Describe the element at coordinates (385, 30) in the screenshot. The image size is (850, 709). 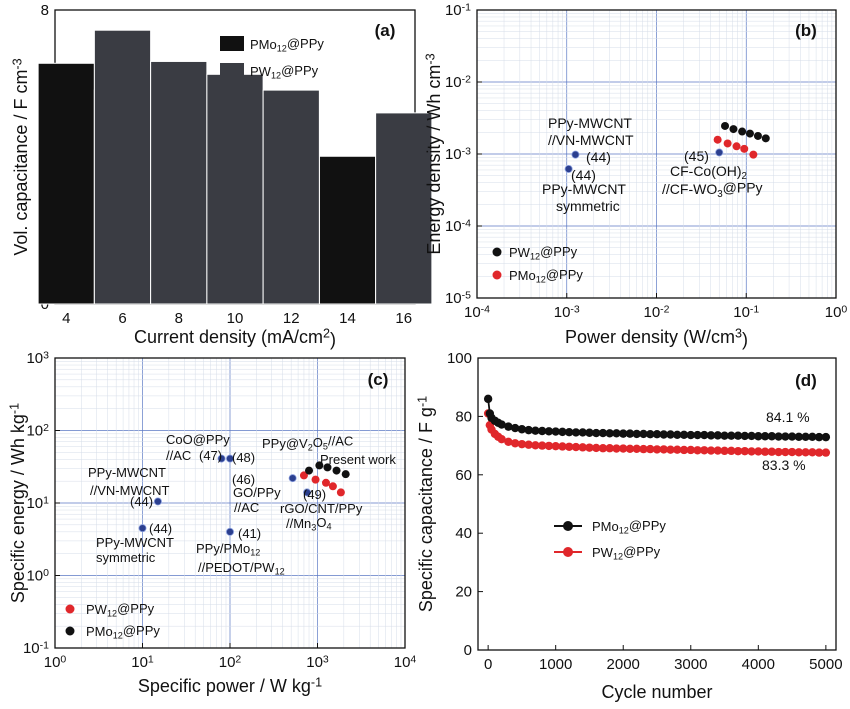
I see `panel-tag: (a)` at that location.